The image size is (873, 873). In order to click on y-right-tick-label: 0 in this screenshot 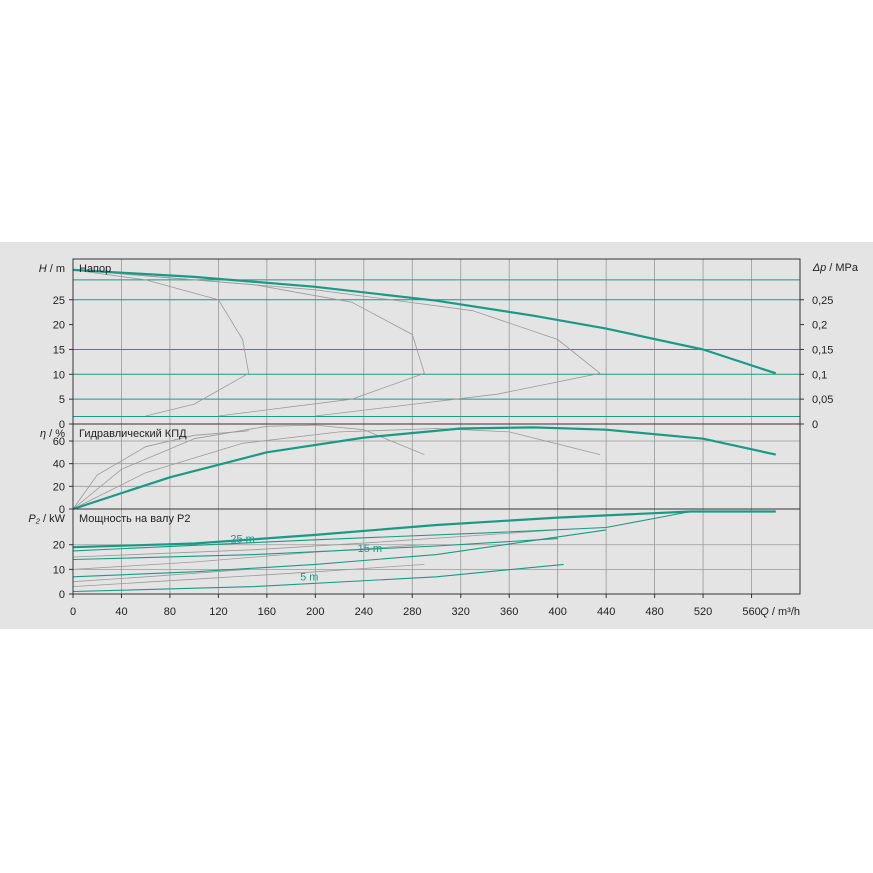, I will do `click(815, 425)`.